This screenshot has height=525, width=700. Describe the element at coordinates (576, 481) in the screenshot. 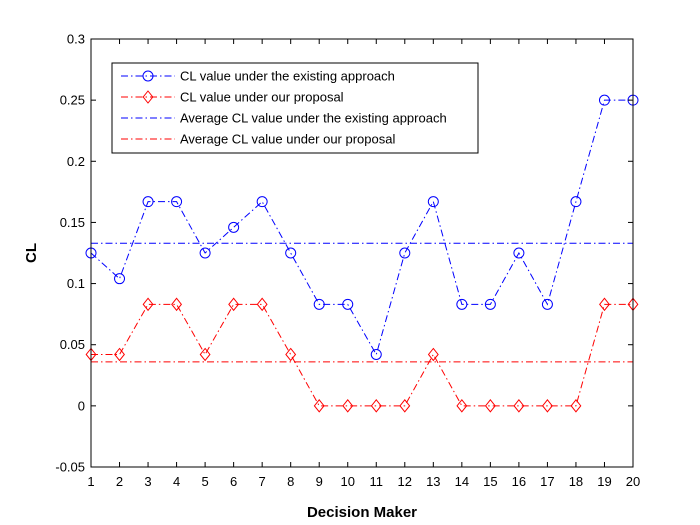

I see `x-tick-label: 18` at that location.